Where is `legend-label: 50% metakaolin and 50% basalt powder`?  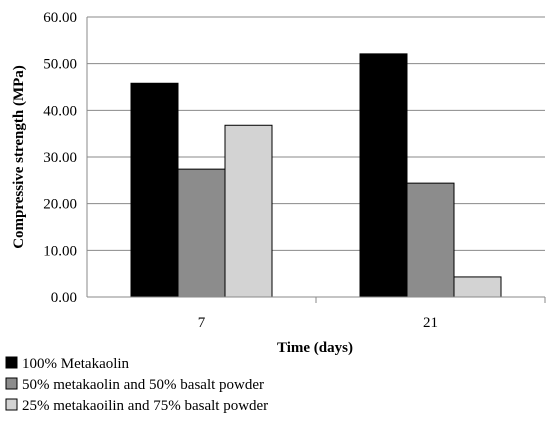
legend-label: 50% metakaolin and 50% basalt powder is located at coordinates (143, 385).